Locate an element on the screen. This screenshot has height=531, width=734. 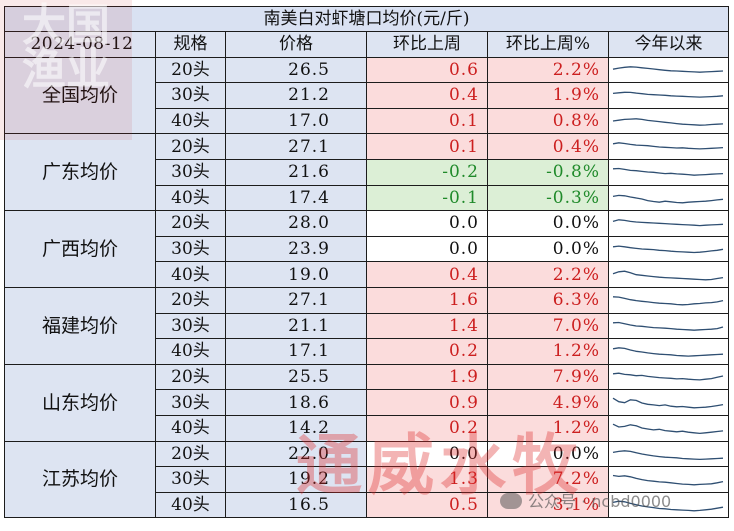
table-title: 南美白对虾塘口均价(元/斤) is located at coordinates (366, 19).